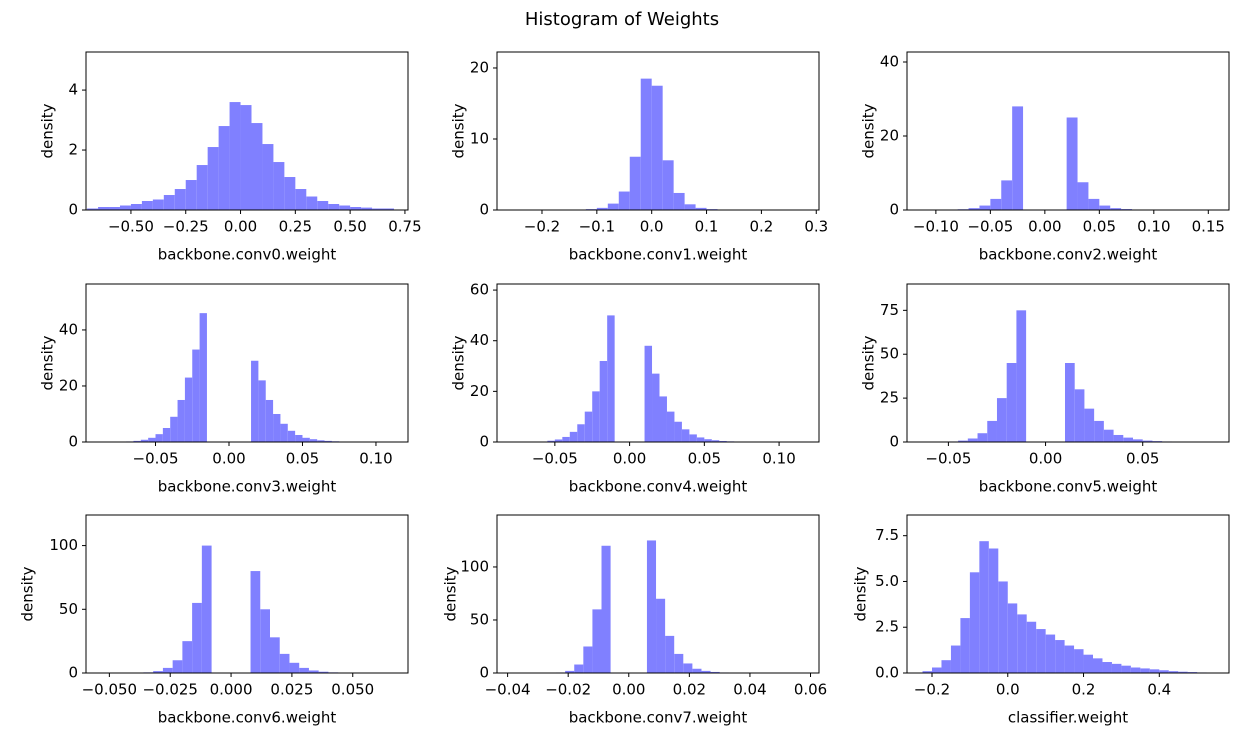 This screenshot has width=1236, height=746. I want to click on x-tick-label: 0.50, so click(349, 227).